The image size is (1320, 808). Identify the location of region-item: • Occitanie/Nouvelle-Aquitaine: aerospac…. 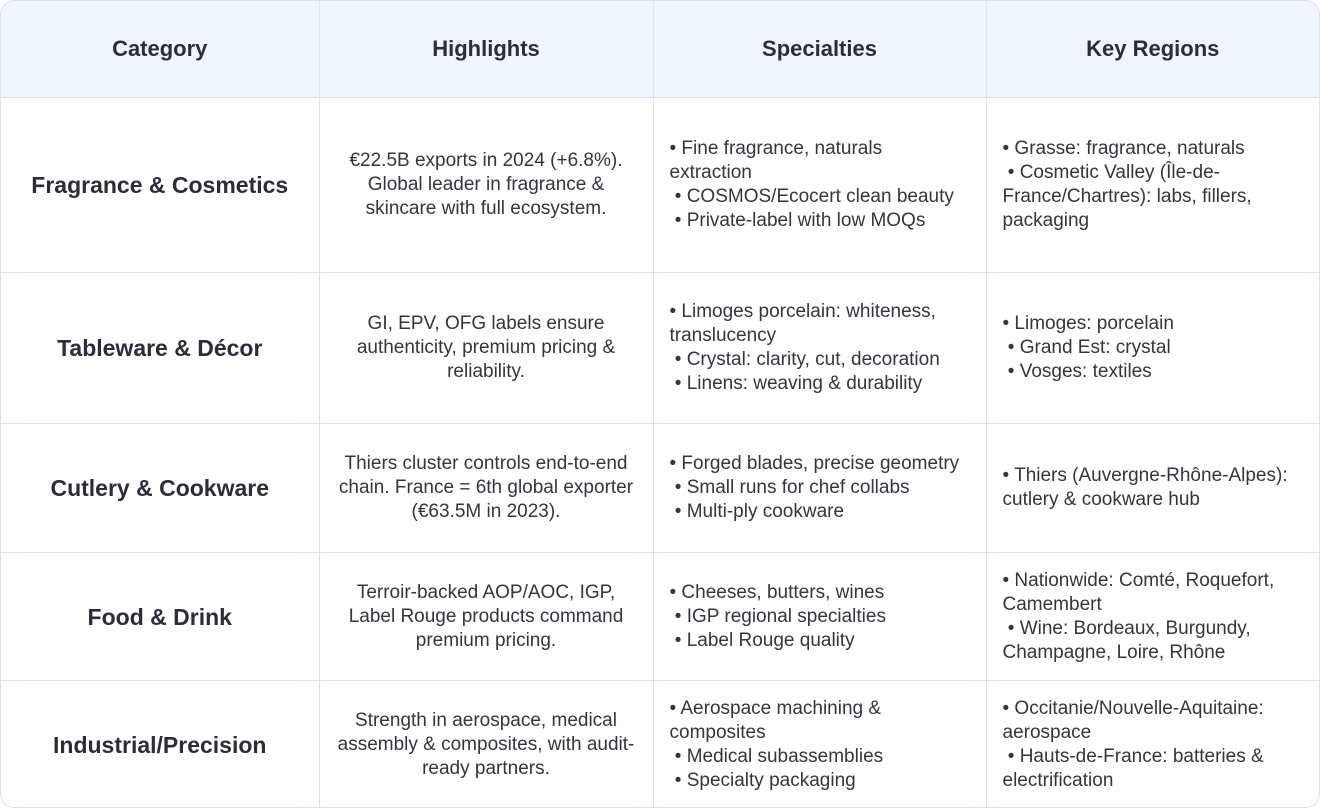
(1135, 720).